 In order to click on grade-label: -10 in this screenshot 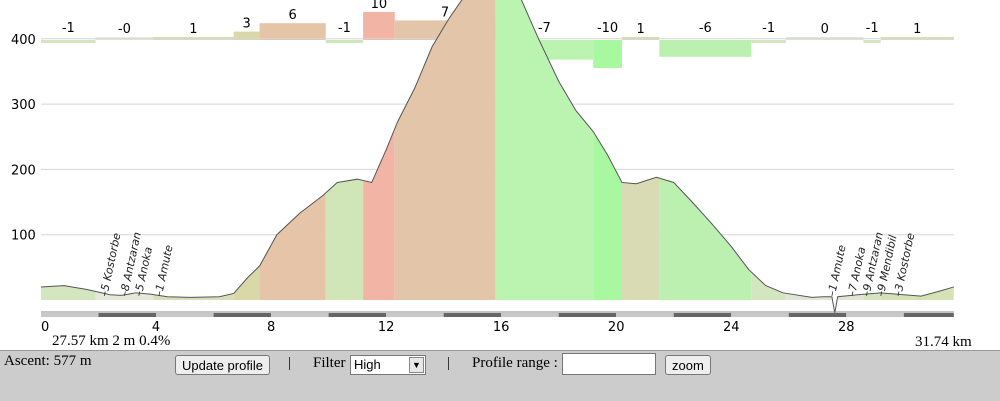, I will do `click(607, 28)`.